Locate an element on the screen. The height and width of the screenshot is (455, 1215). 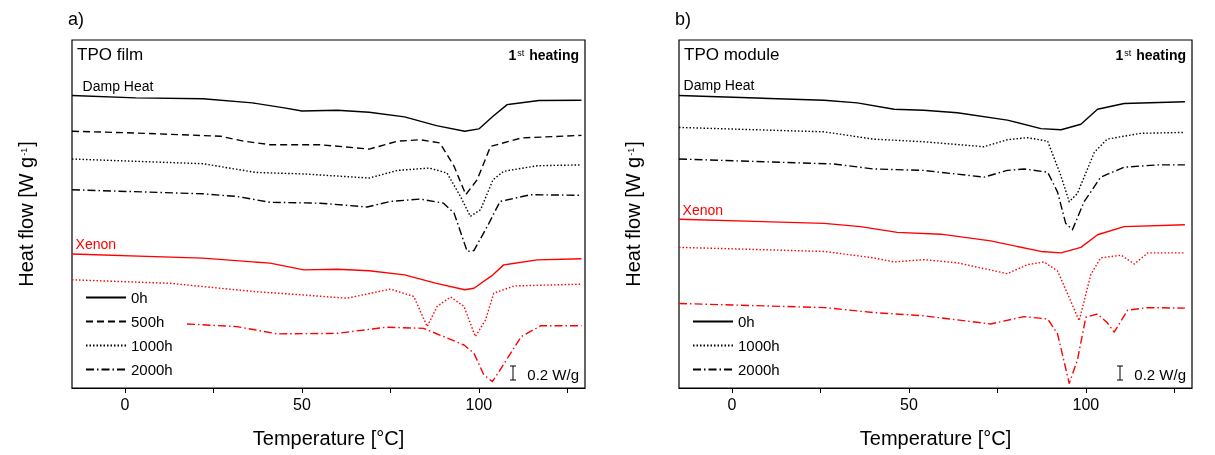
chart-subtitle: TPO module is located at coordinates (732, 54).